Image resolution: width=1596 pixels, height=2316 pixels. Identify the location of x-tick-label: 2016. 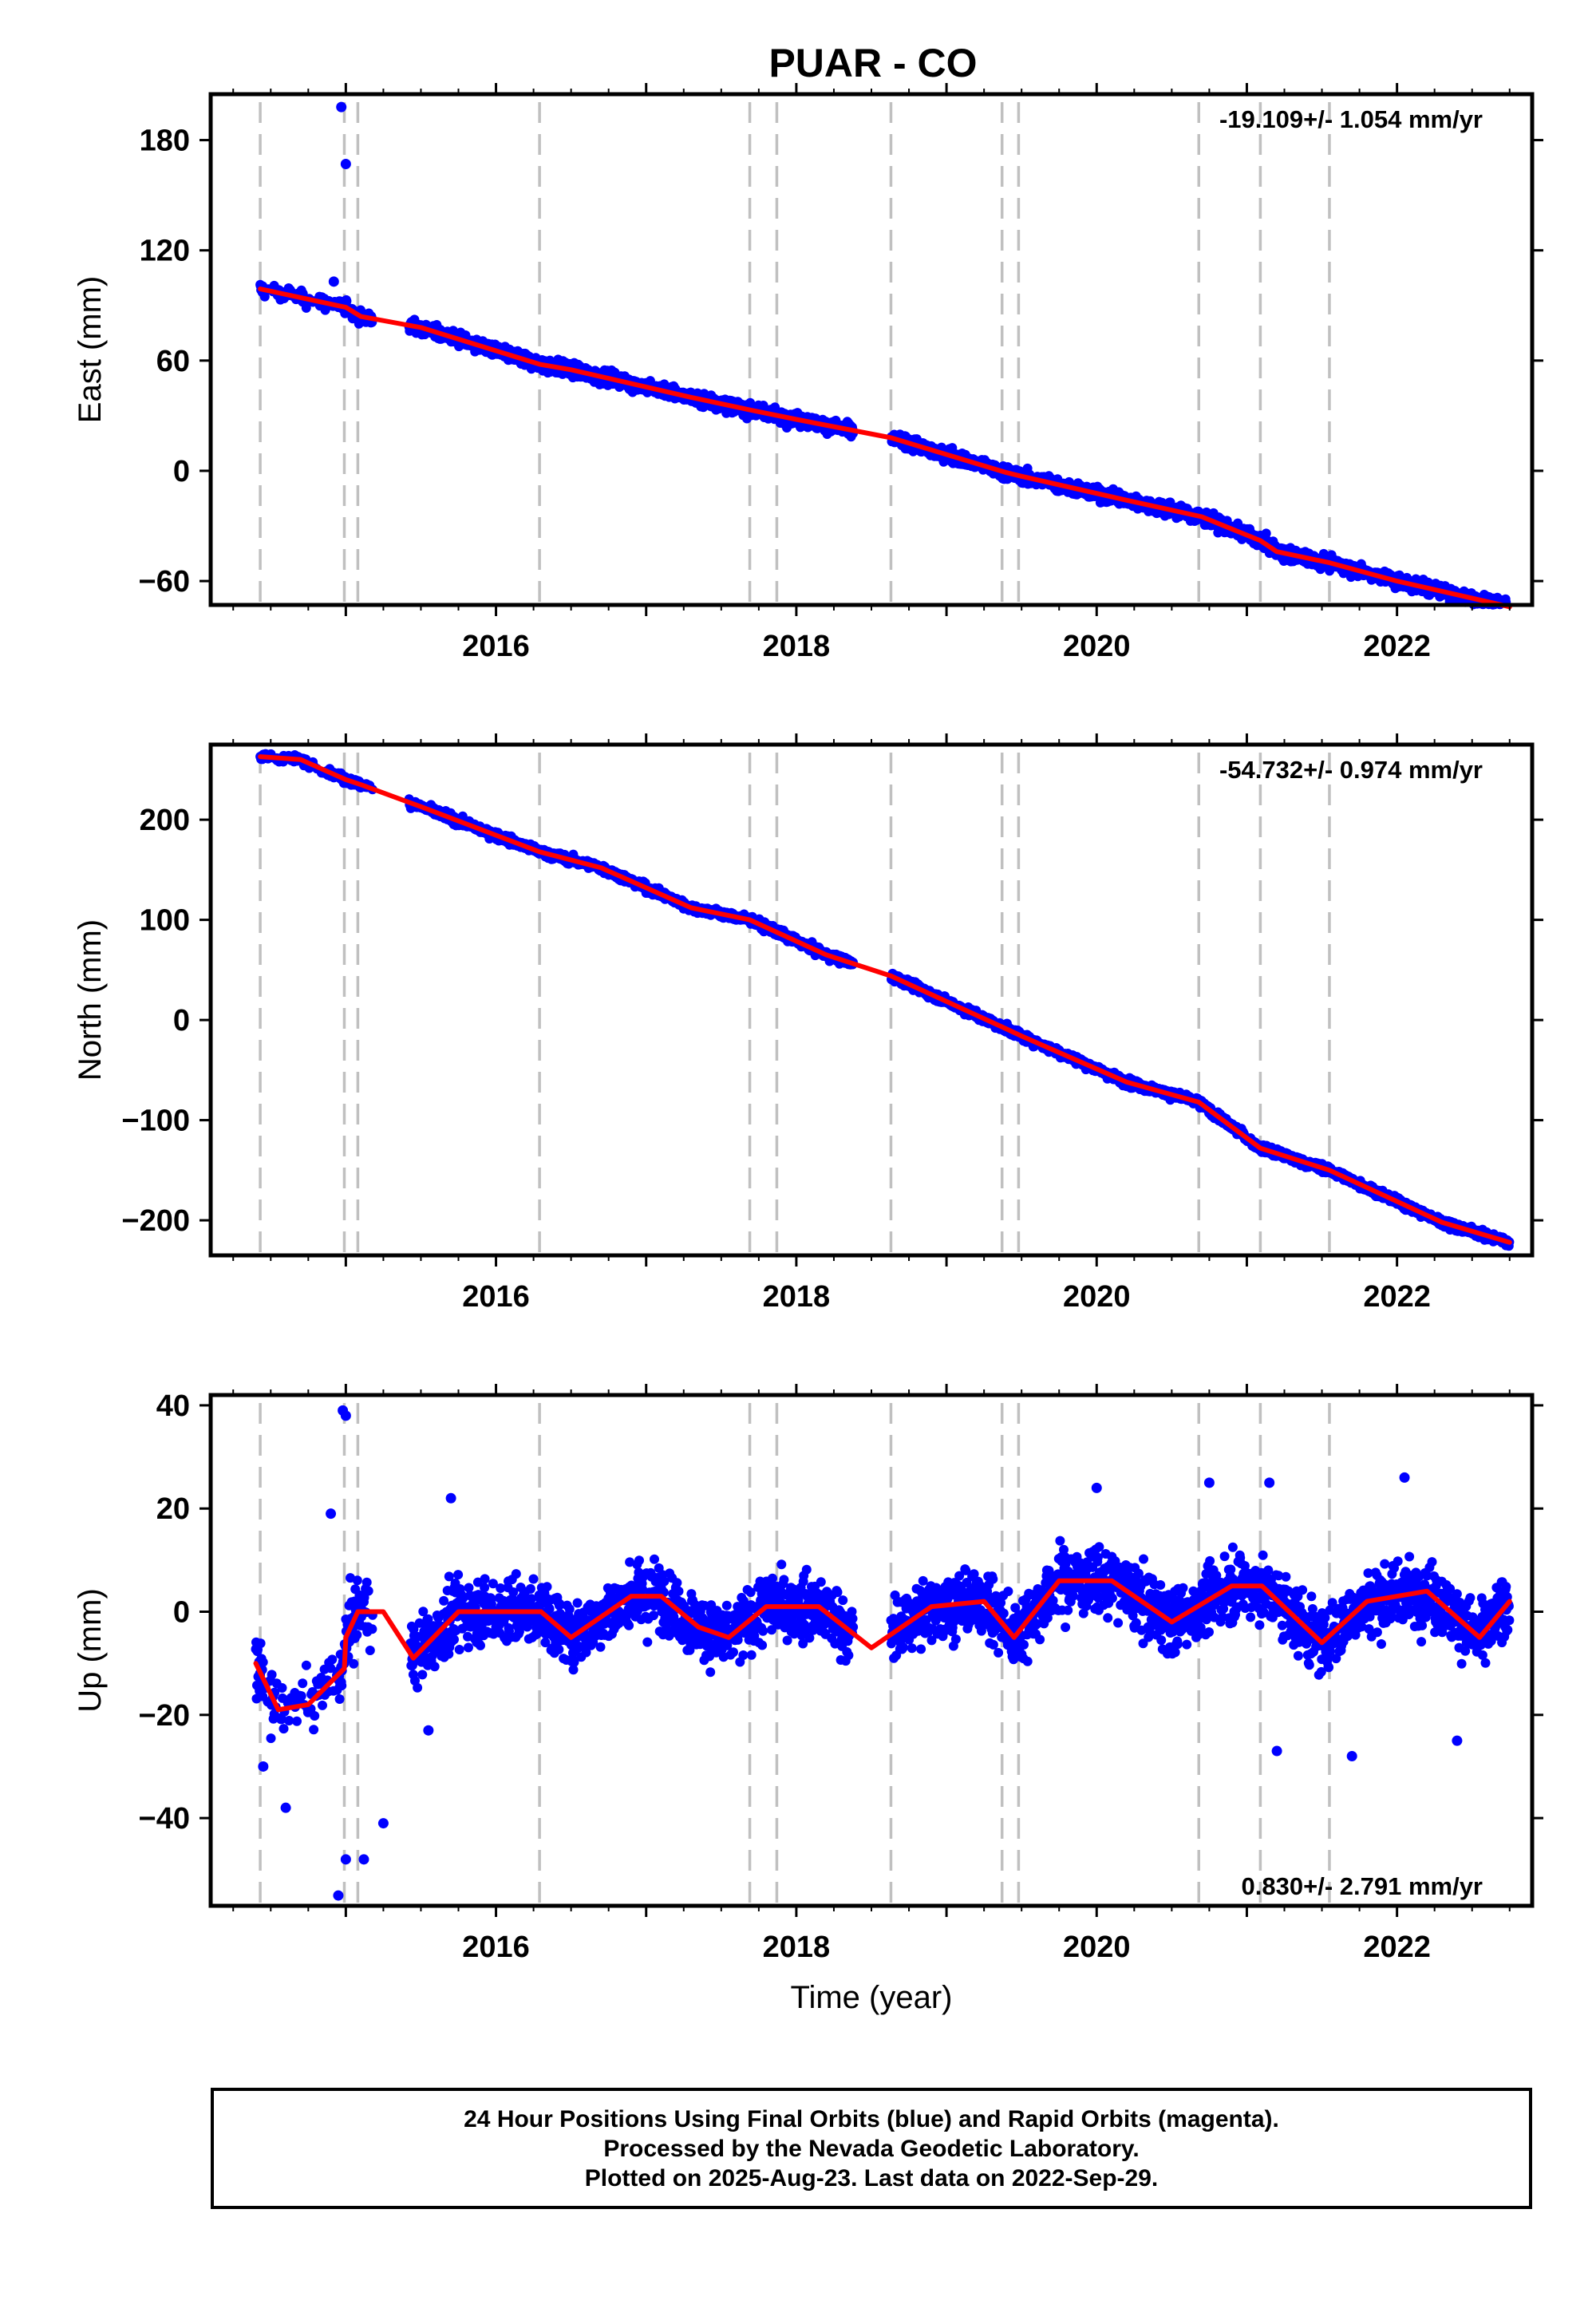
(496, 646).